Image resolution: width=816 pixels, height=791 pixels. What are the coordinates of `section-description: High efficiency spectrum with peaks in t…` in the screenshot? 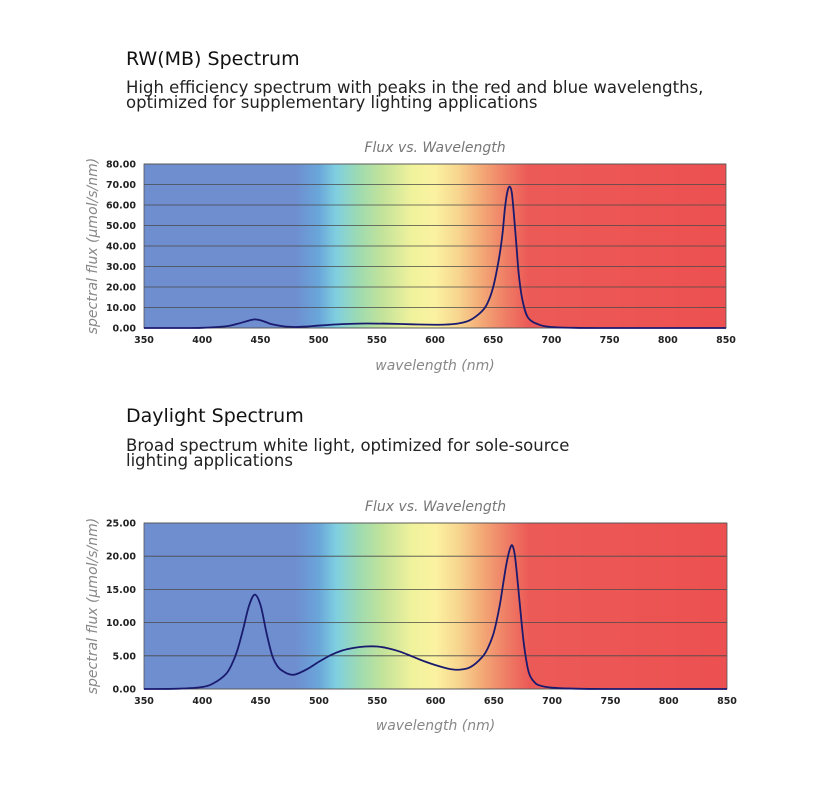 It's located at (426, 95).